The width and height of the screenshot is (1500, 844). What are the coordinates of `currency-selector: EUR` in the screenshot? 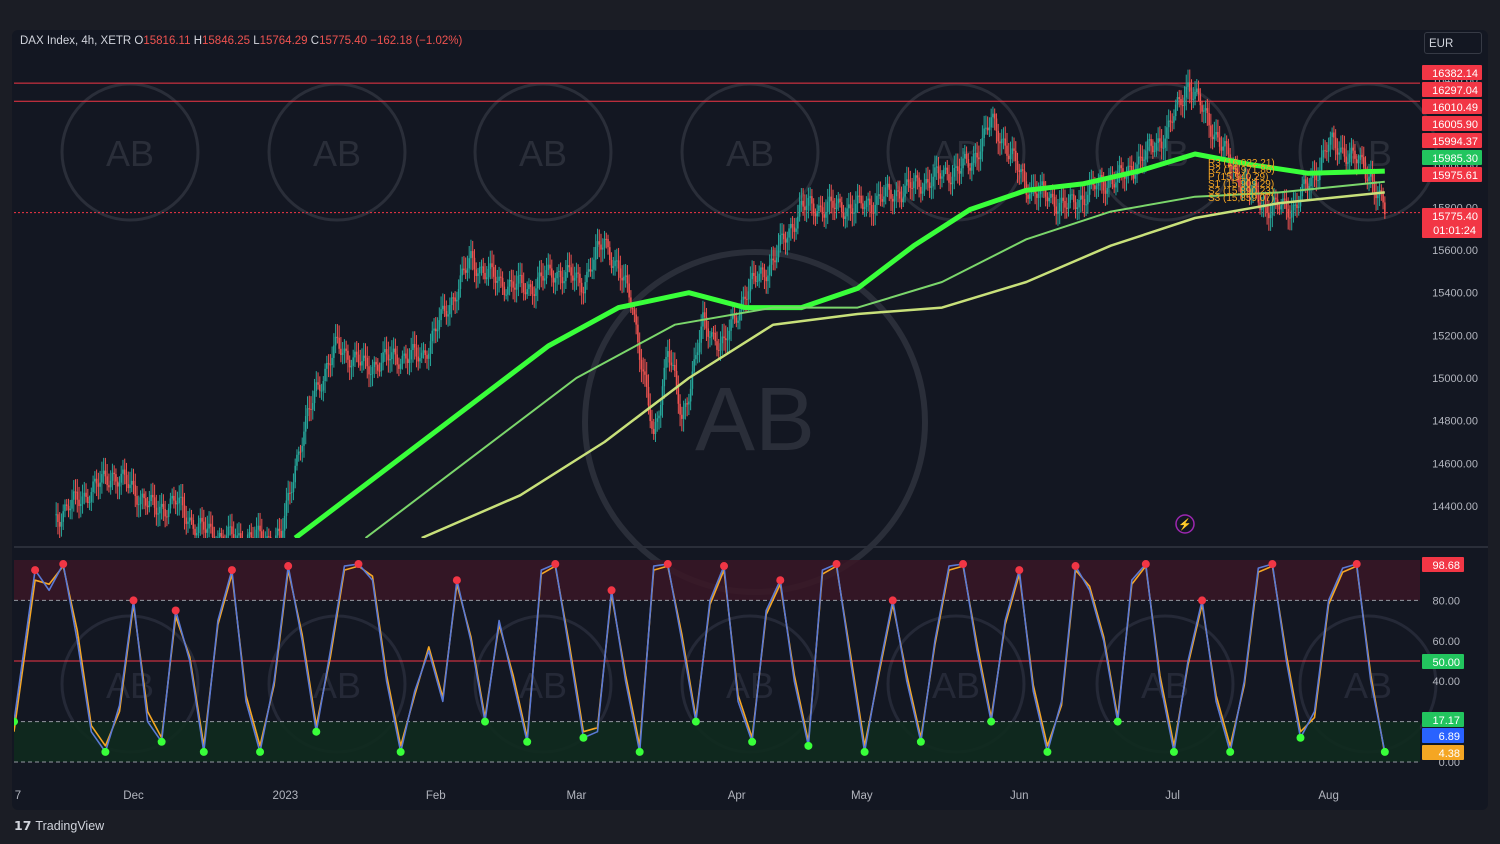 It's located at (1453, 43).